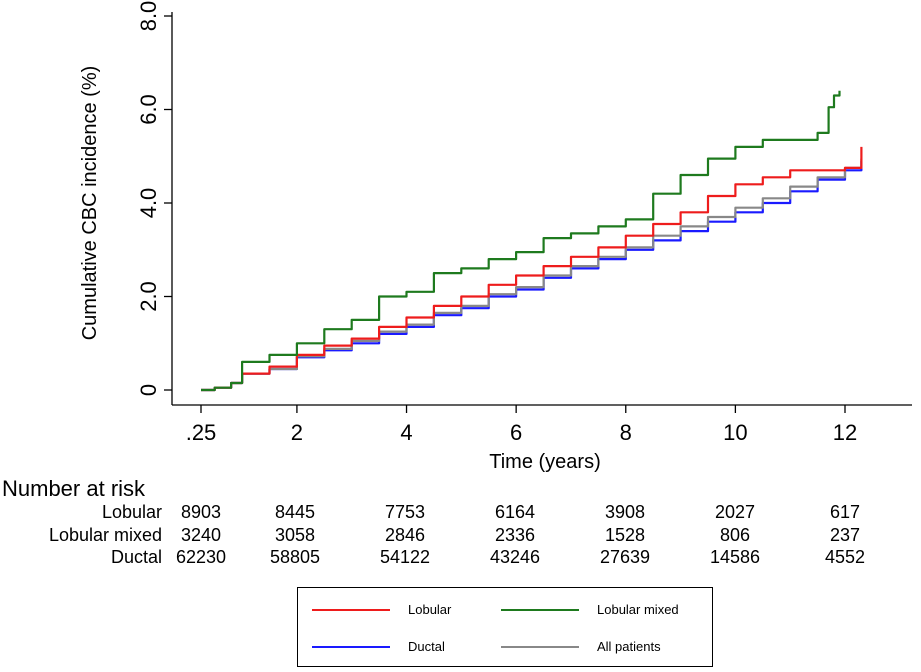 This screenshot has width=921, height=672. I want to click on x-axis-label: Time (years), so click(544, 462).